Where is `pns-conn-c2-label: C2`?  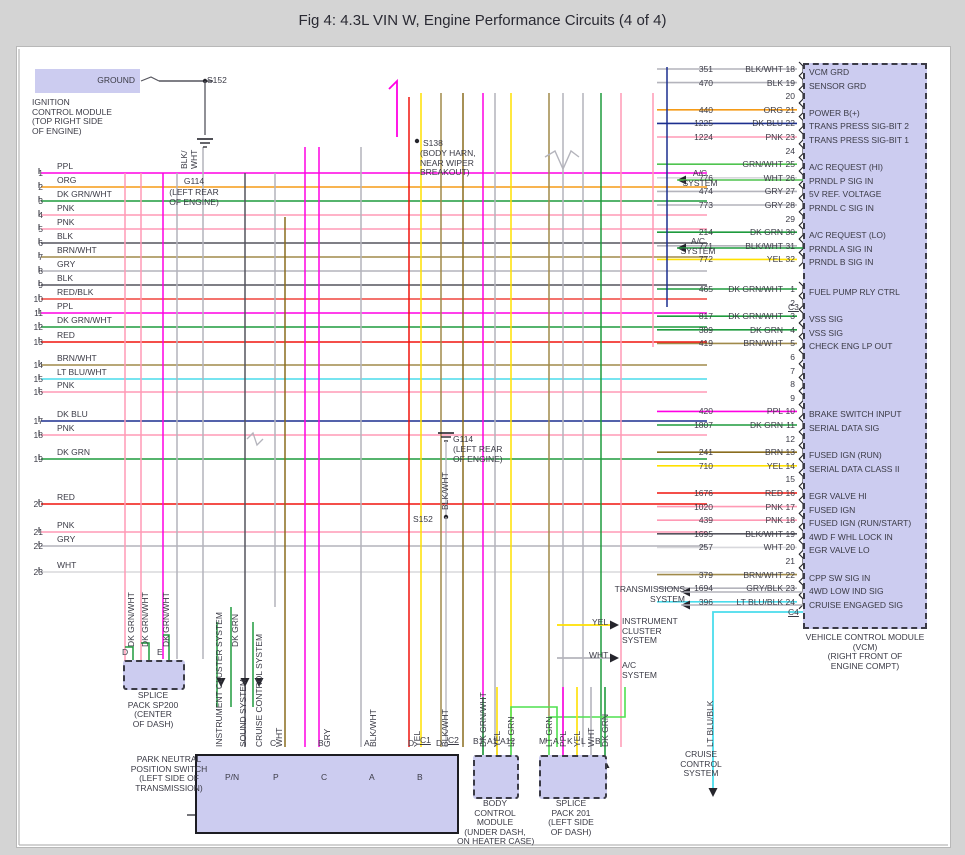 pns-conn-c2-label: C2 is located at coordinates (453, 740).